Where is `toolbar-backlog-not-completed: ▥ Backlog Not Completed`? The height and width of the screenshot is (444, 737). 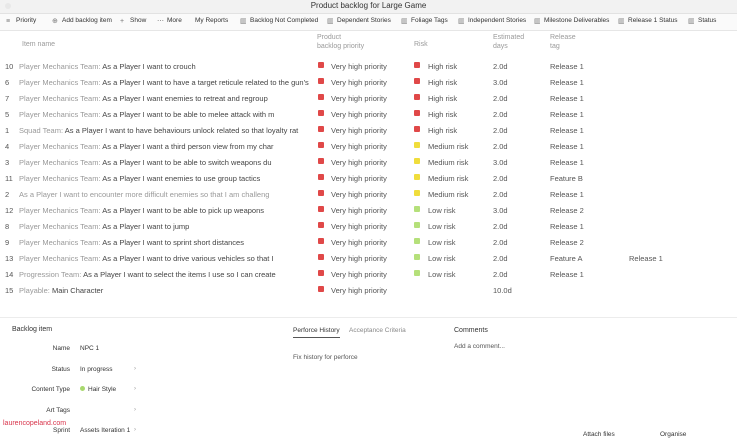
toolbar-backlog-not-completed: ▥ Backlog Not Completed is located at coordinates (279, 21).